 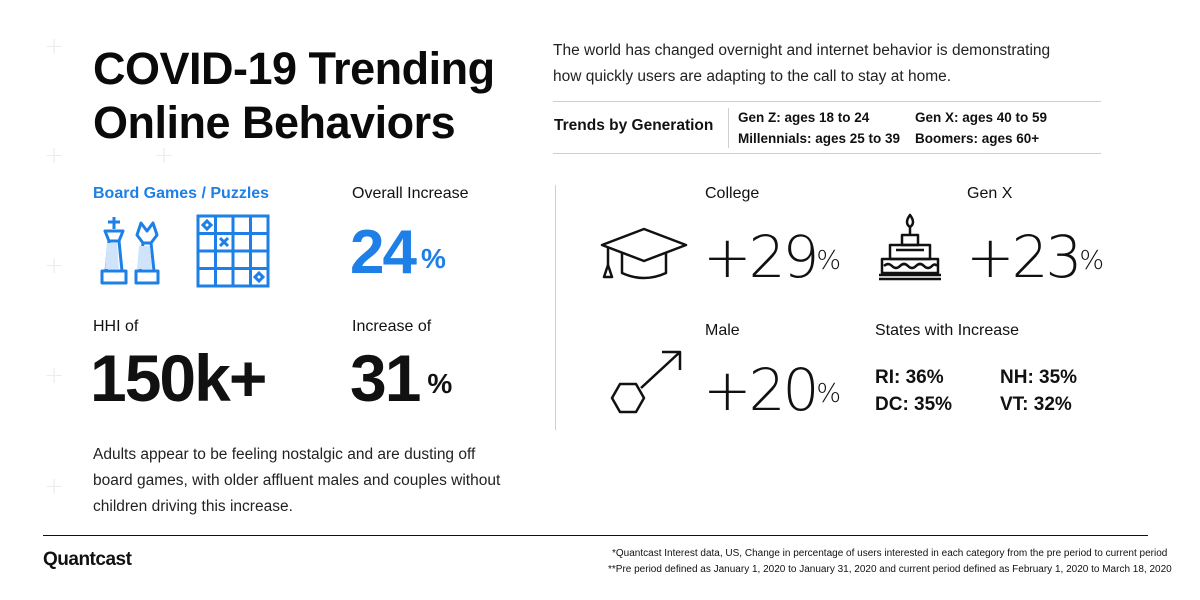 I want to click on college-value: +29%, so click(x=772, y=257).